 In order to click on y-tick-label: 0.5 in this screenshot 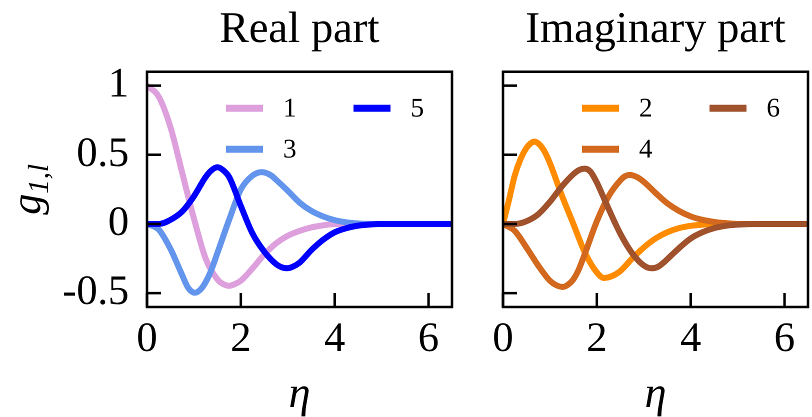, I will do `click(102, 153)`.